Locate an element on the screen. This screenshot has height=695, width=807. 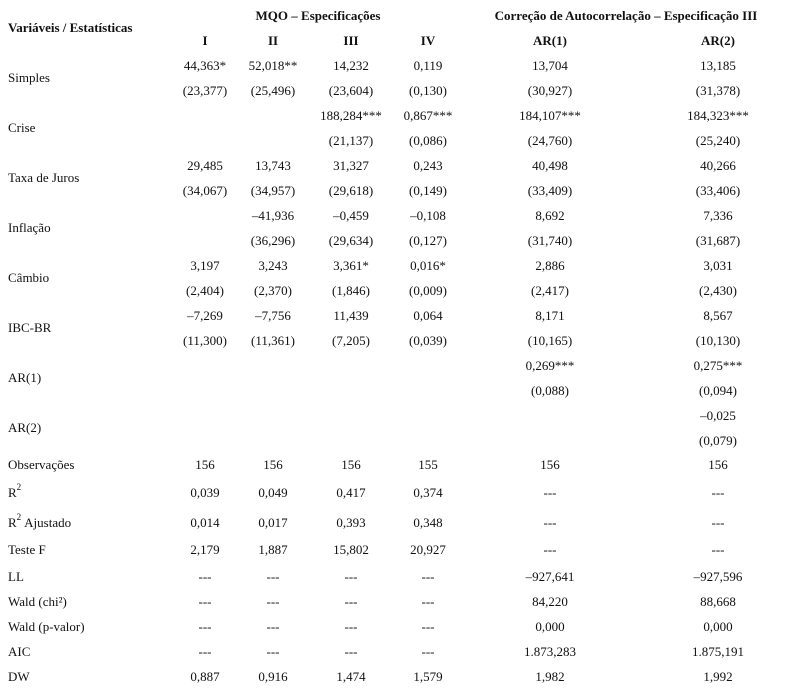
coefficient: 0,275*** is located at coordinates (718, 365).